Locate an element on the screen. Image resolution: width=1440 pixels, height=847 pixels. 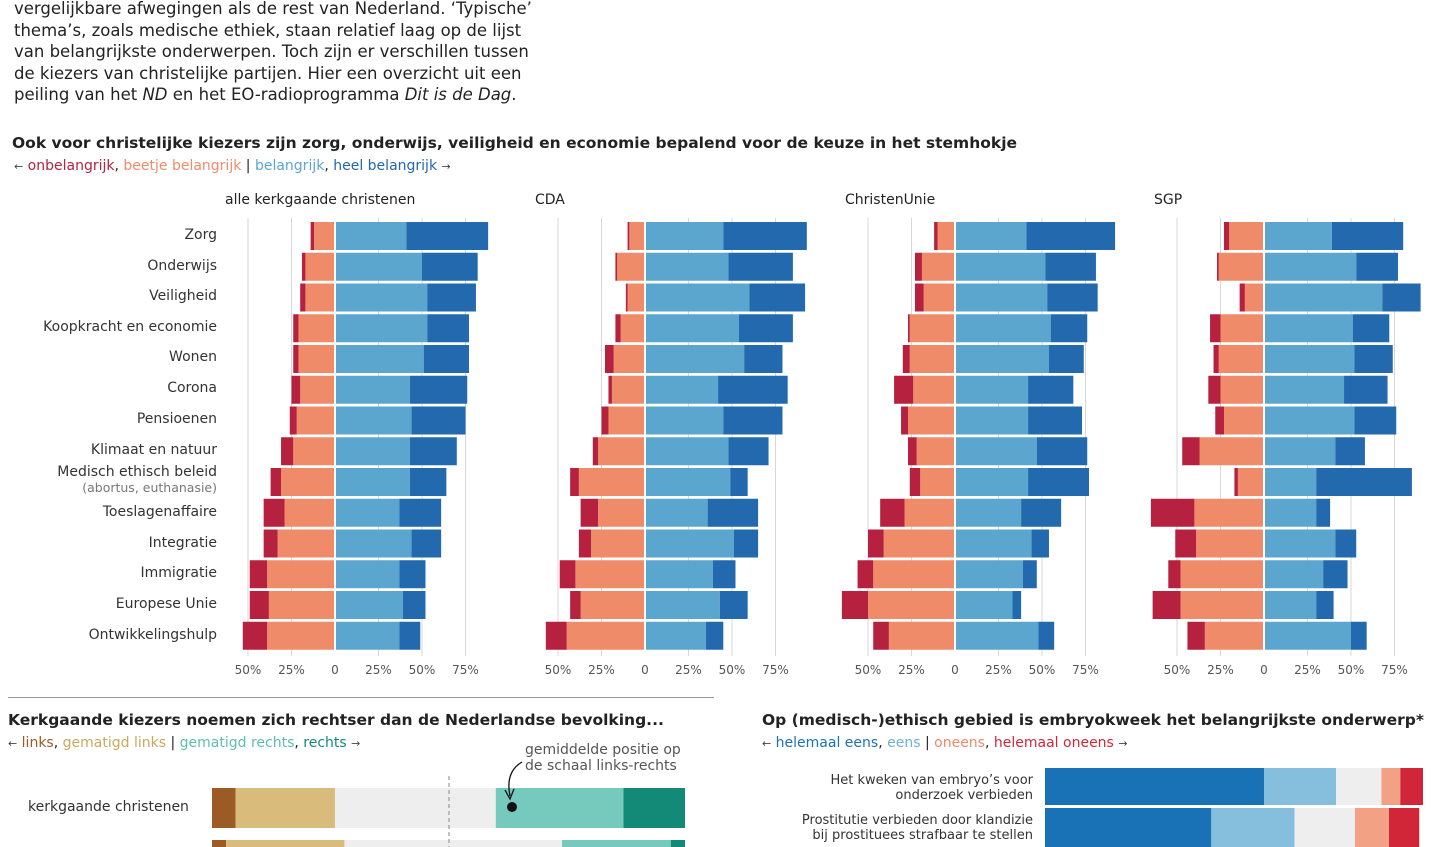
intro-em: ND is located at coordinates (155, 94).